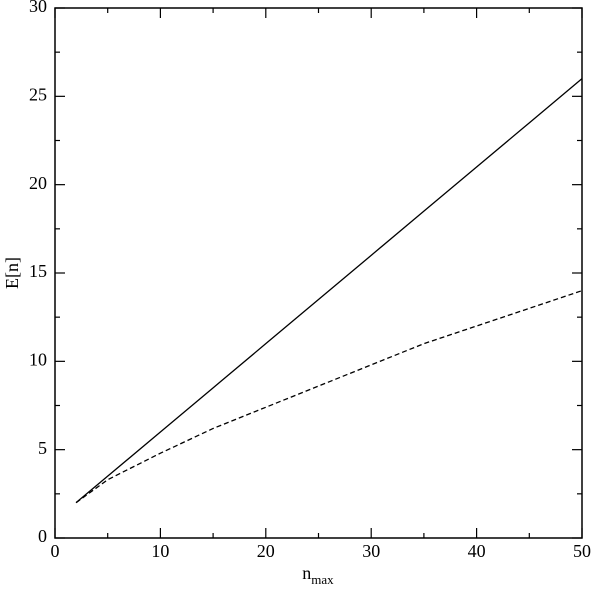 This screenshot has height=590, width=594. I want to click on y-tick-label: 0, so click(42, 536).